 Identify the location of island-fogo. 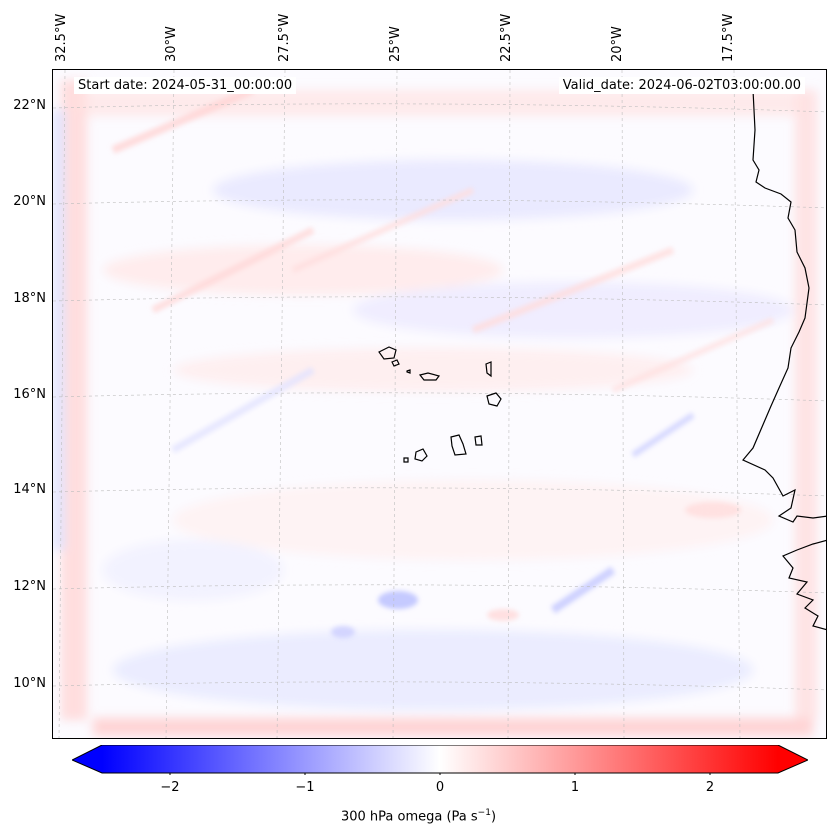
(421, 455).